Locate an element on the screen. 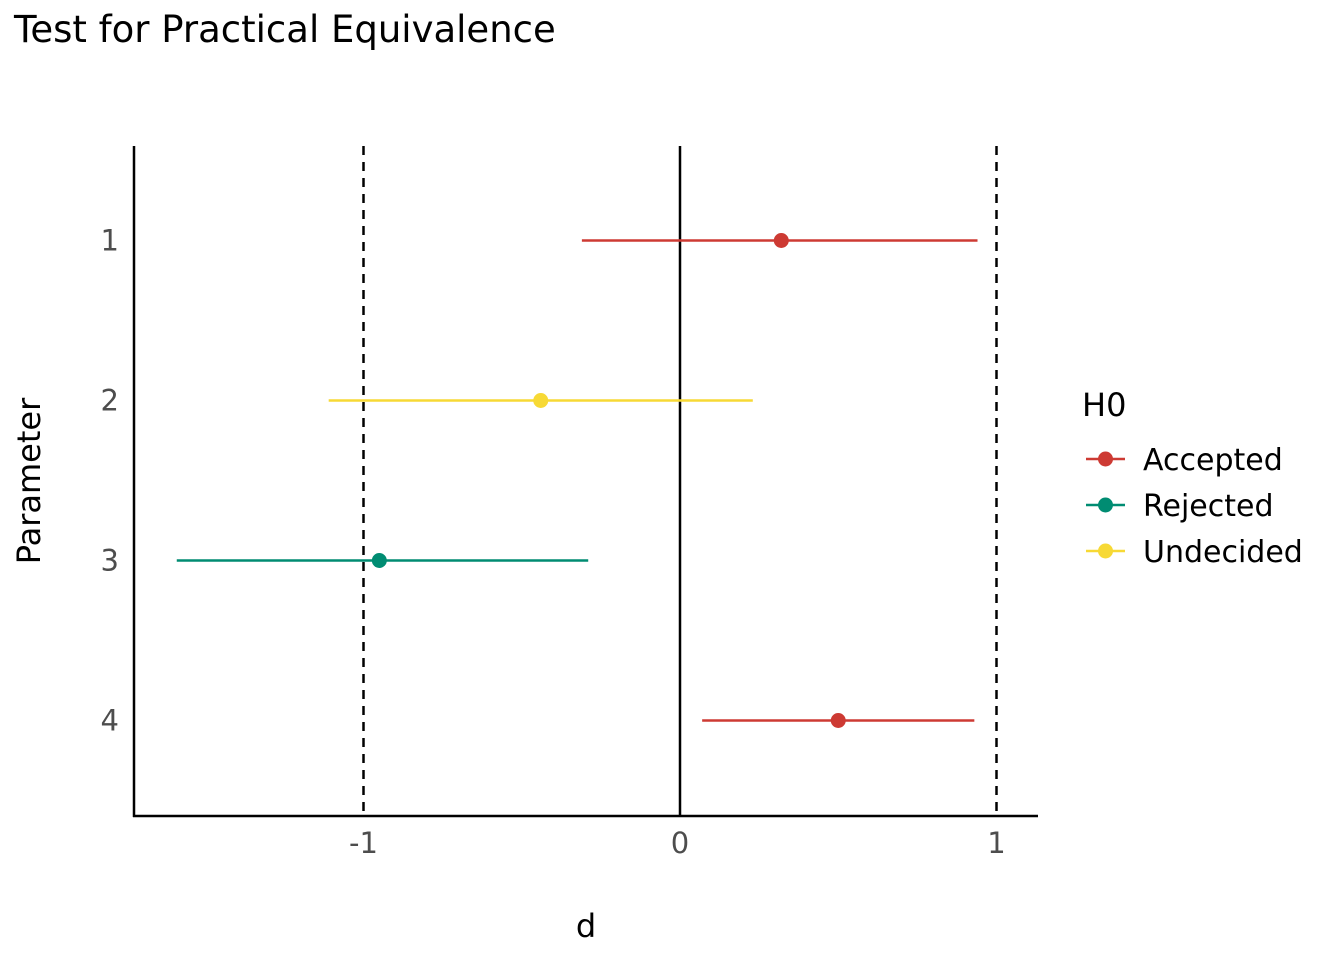  y-tick-label-2: 2 is located at coordinates (110, 401).